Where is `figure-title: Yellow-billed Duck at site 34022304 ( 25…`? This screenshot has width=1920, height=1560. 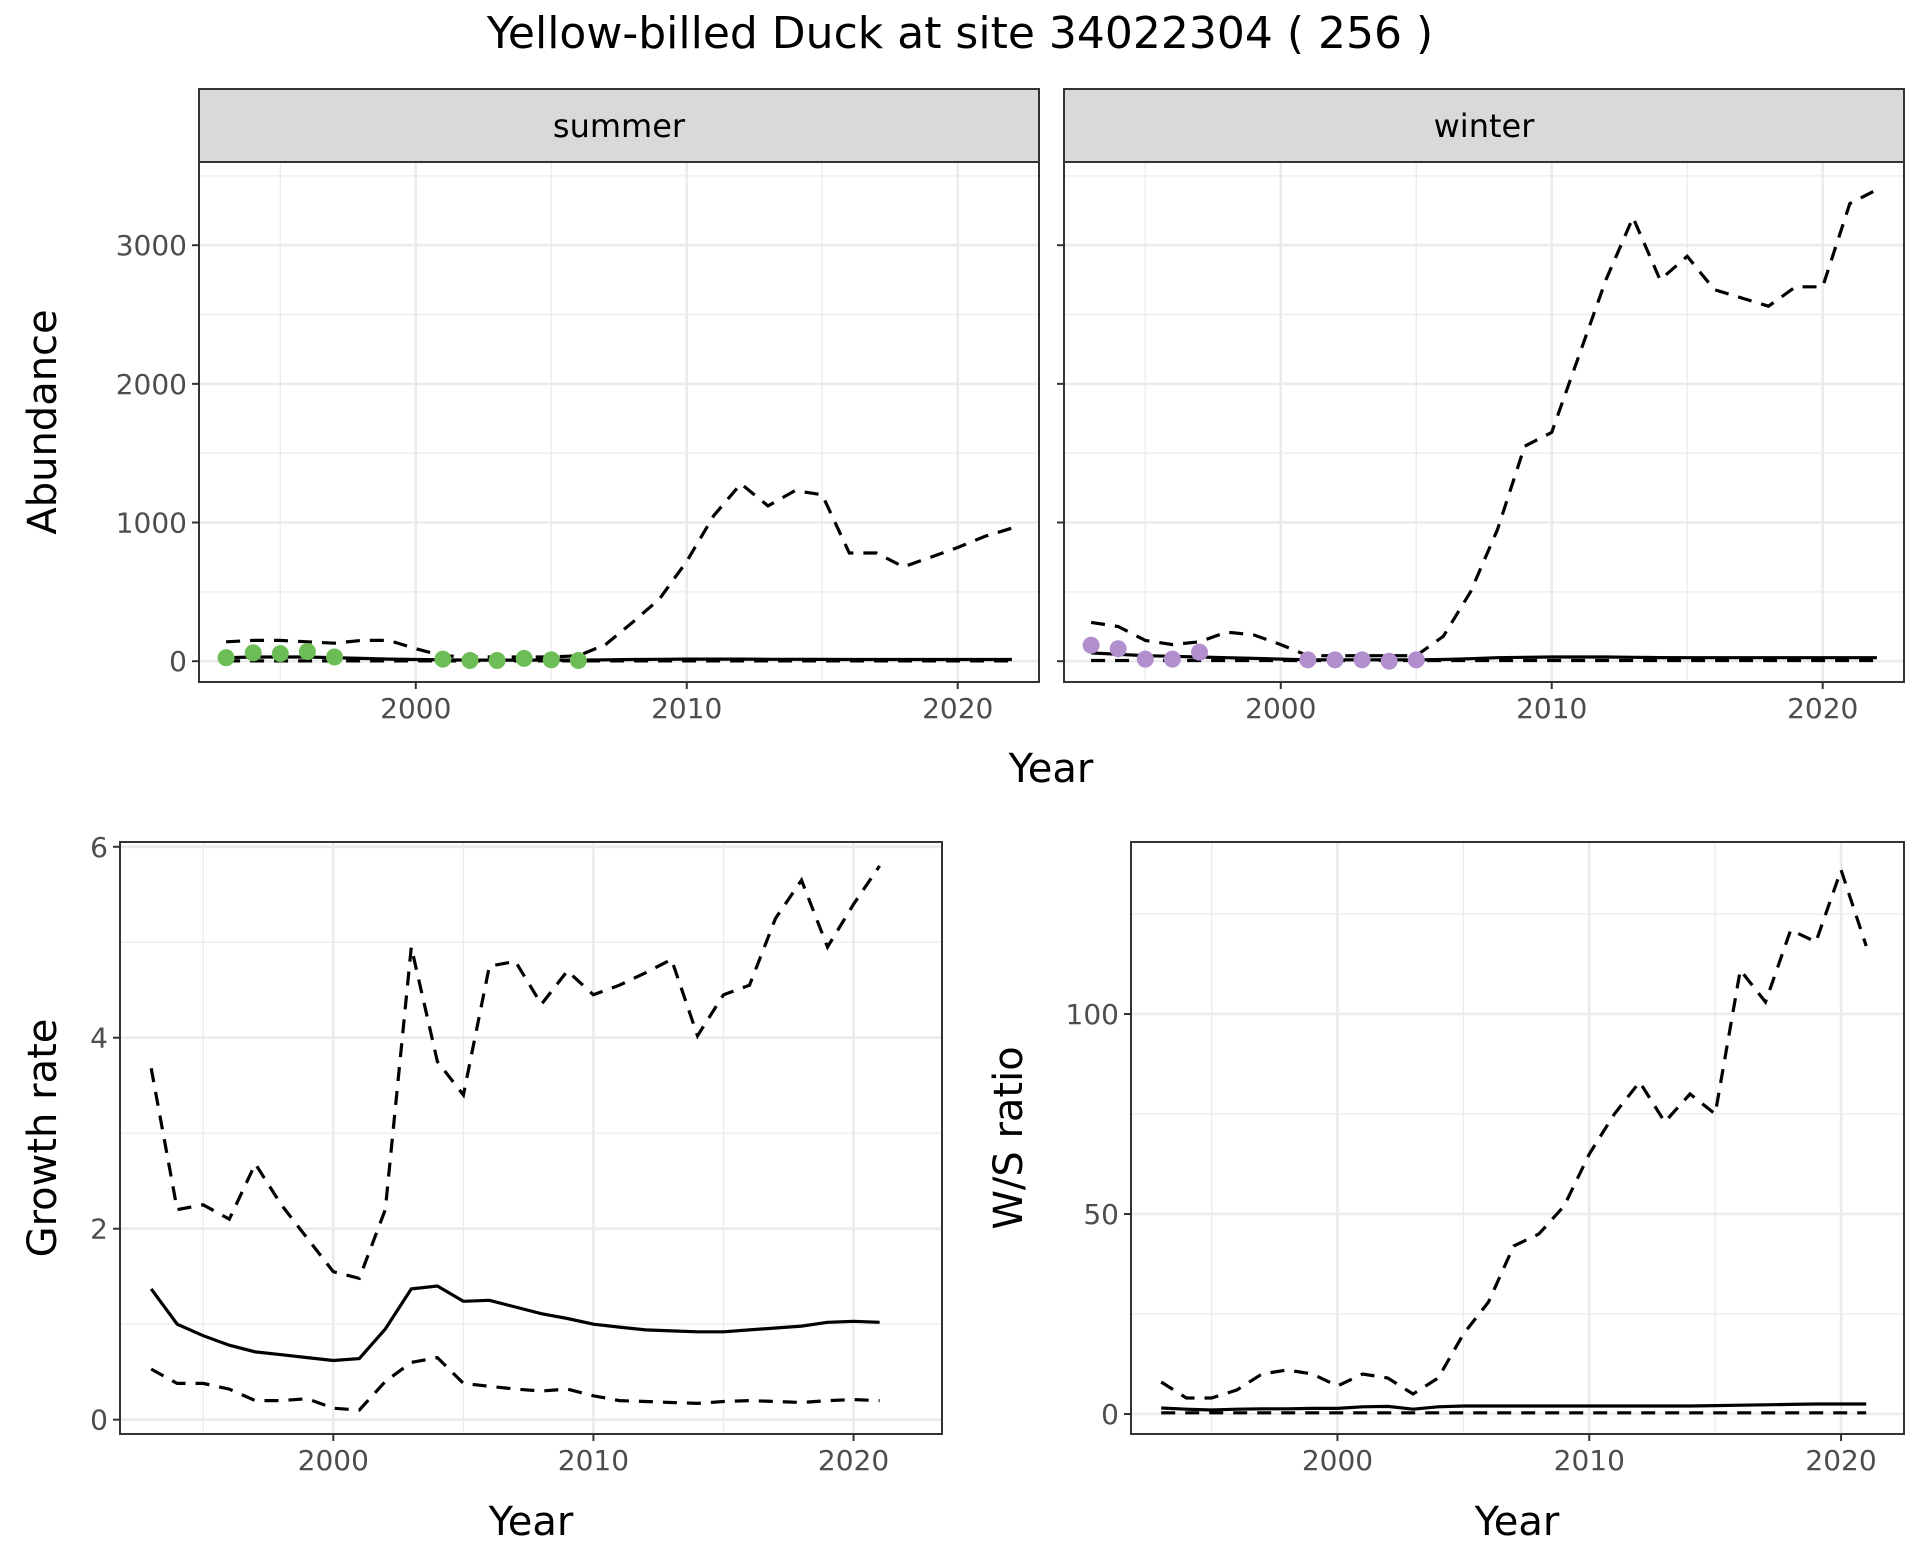 figure-title: Yellow-billed Duck at site 34022304 ( 25… is located at coordinates (959, 33).